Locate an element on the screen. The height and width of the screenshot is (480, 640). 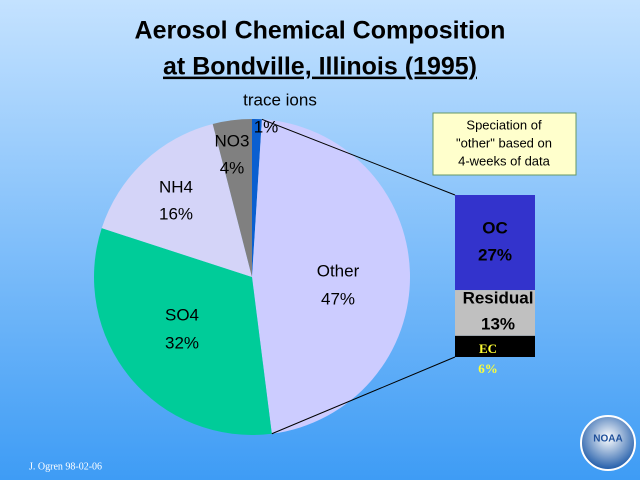
logo is located at coordinates (608, 443).